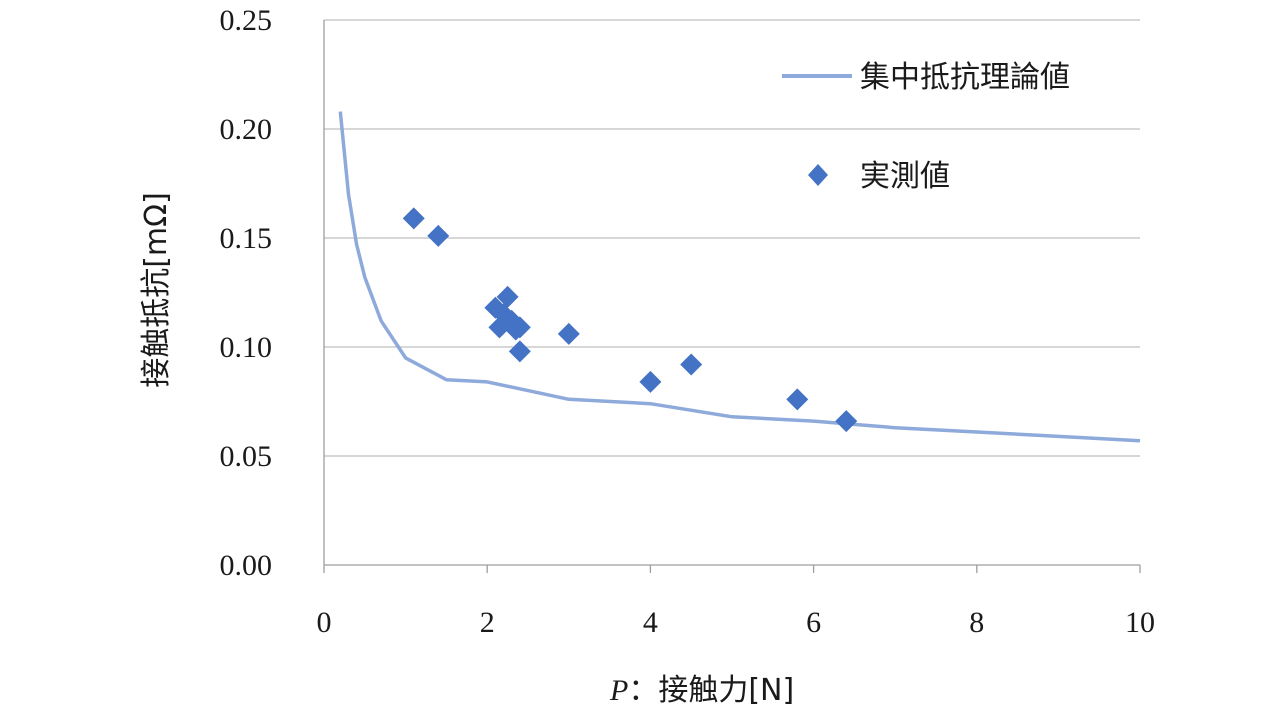  I want to click on x-axis-title: P：接触力[N], so click(701, 690).